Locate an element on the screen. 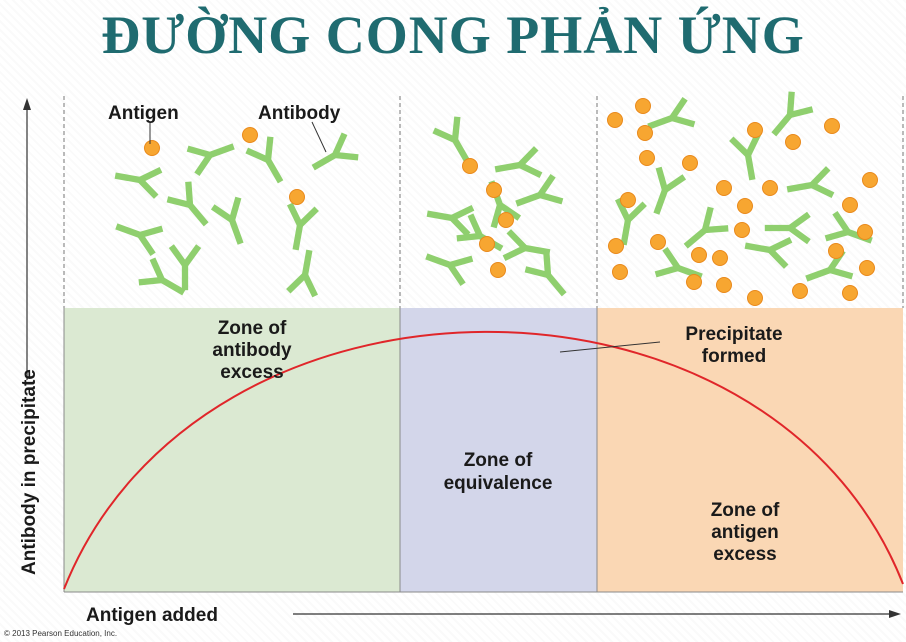 The width and height of the screenshot is (906, 642). precipitate-label-line-2: formed is located at coordinates (734, 356).